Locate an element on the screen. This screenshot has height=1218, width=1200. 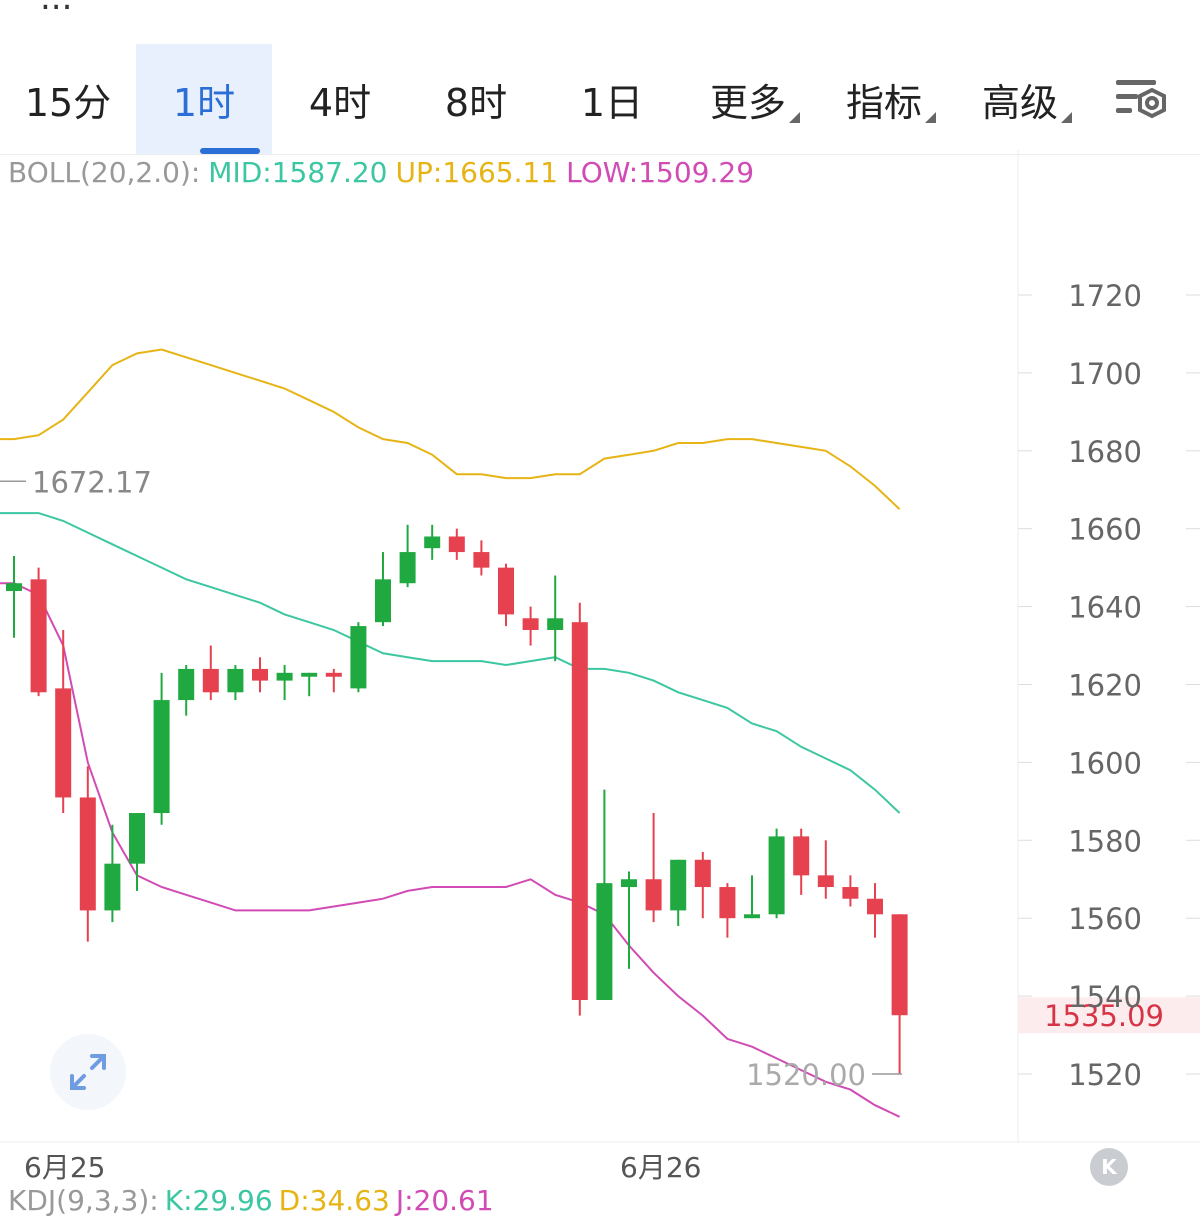
tab-8hour: 8时 is located at coordinates (476, 99).